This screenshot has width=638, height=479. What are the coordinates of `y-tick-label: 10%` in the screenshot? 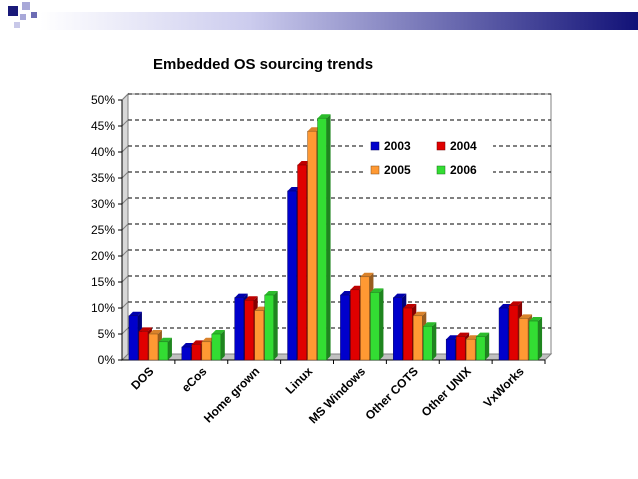 It's located at (103, 308).